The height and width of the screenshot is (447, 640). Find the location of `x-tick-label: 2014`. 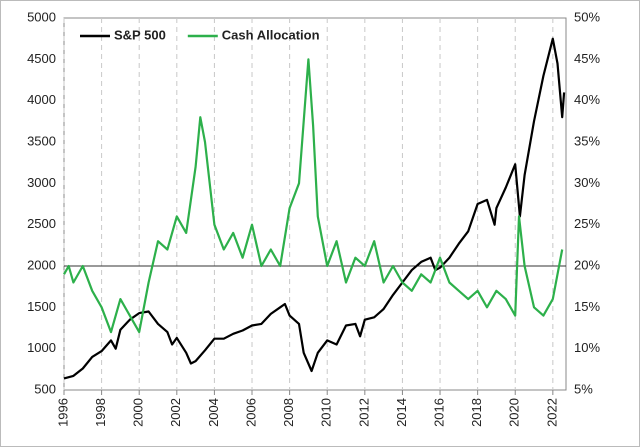

x-tick-label: 2014 is located at coordinates (401, 412).